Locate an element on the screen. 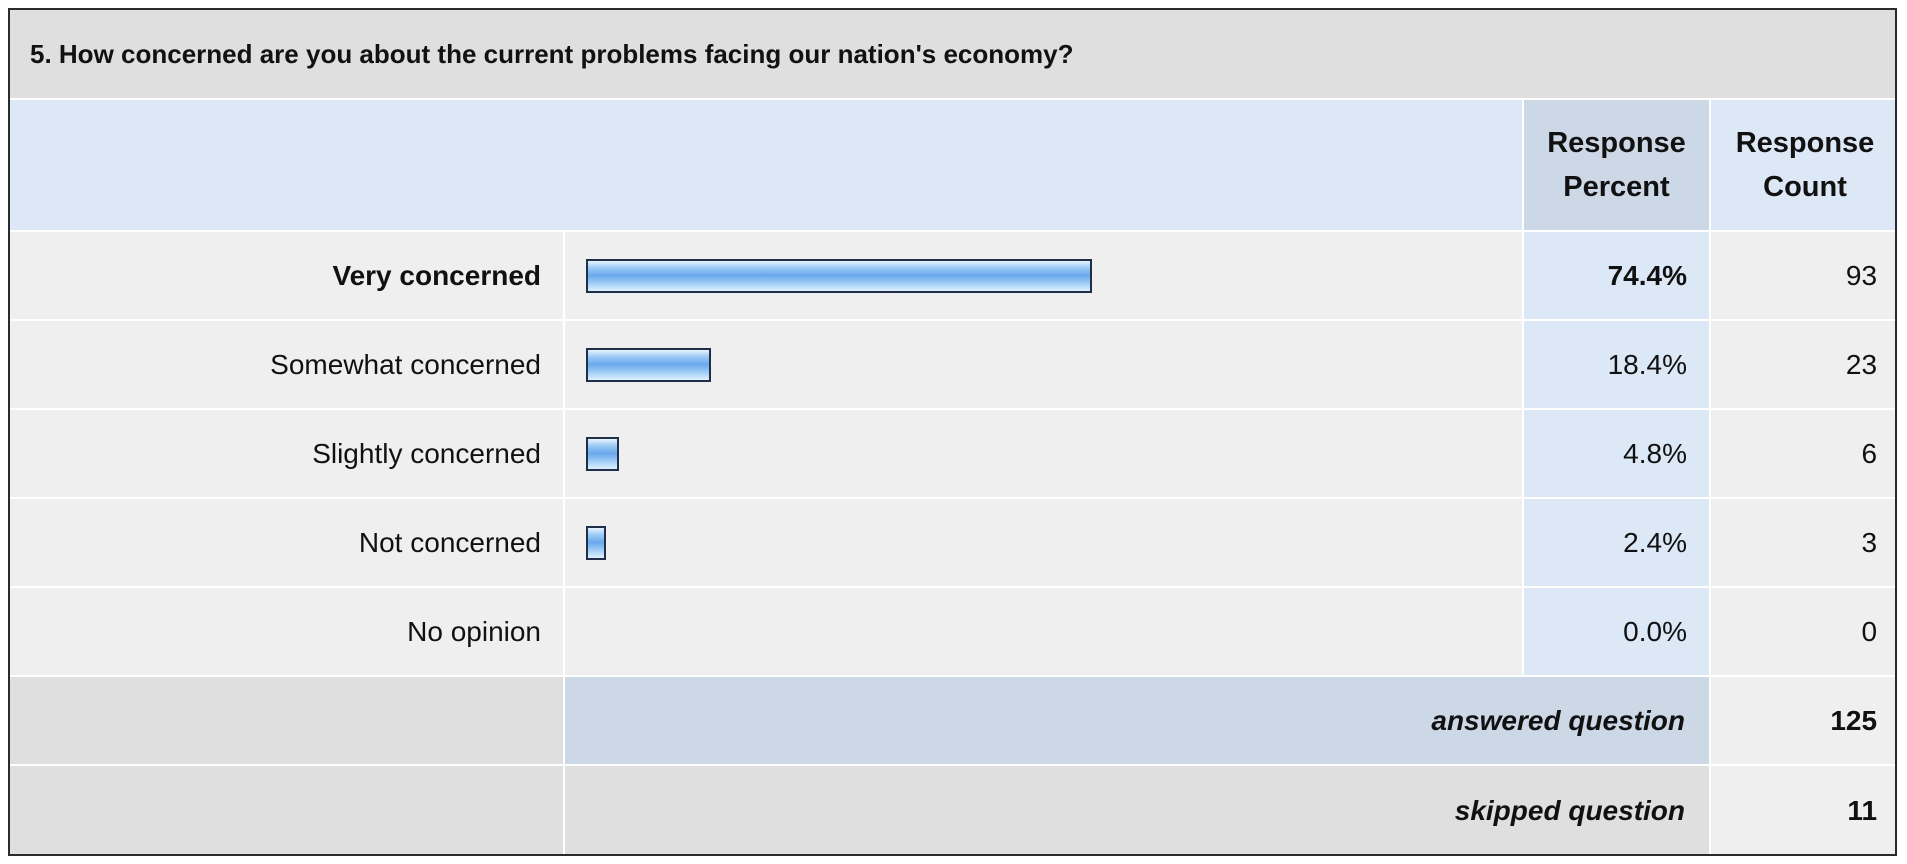 The width and height of the screenshot is (1907, 864). table-row: Somewhat concerned 18.4% 23 is located at coordinates (952, 365).